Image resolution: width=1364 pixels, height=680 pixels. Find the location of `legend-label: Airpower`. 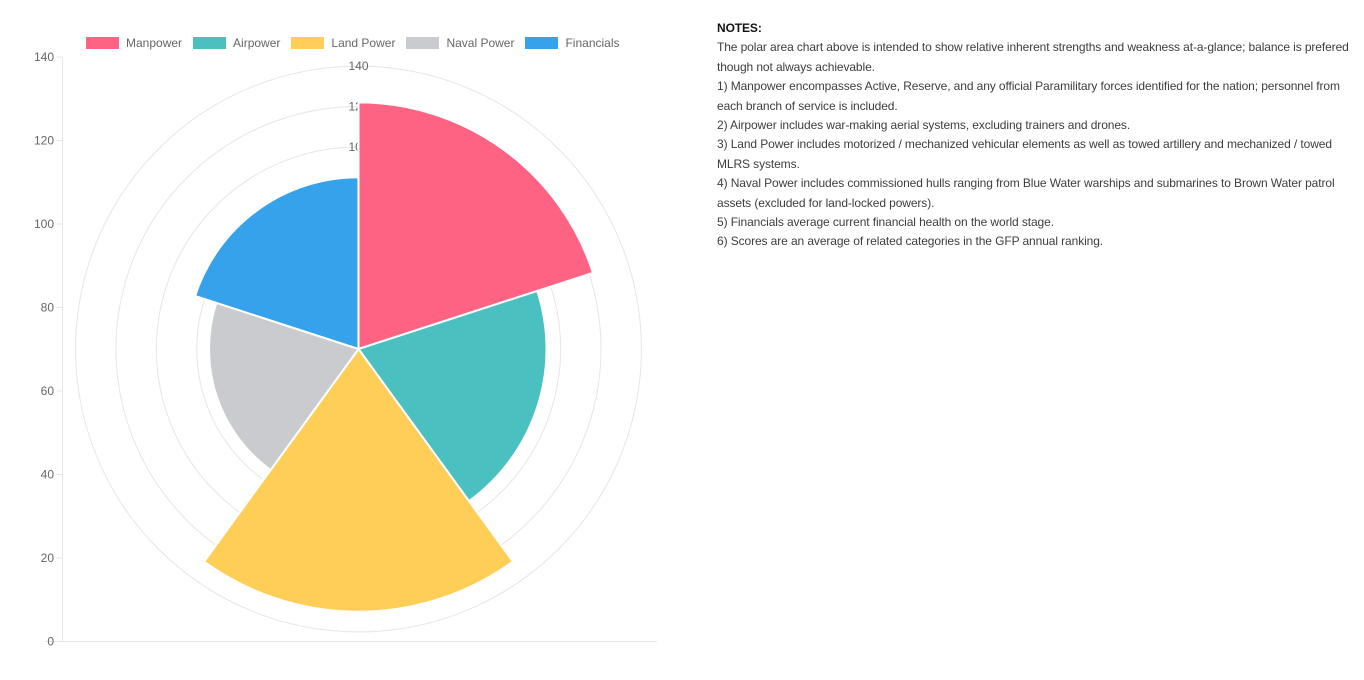

legend-label: Airpower is located at coordinates (257, 43).